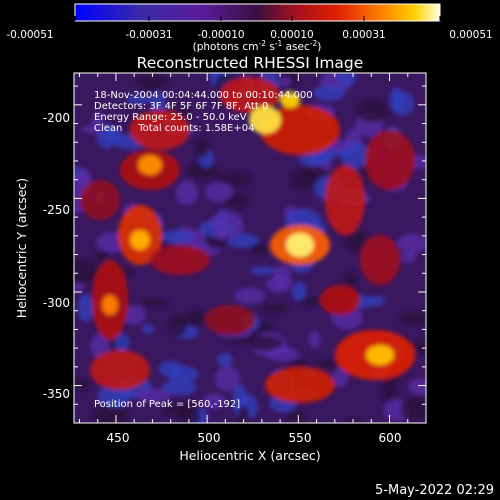  Describe the element at coordinates (470, 35) in the screenshot. I see `colorbar-tick: 0.00051` at that location.